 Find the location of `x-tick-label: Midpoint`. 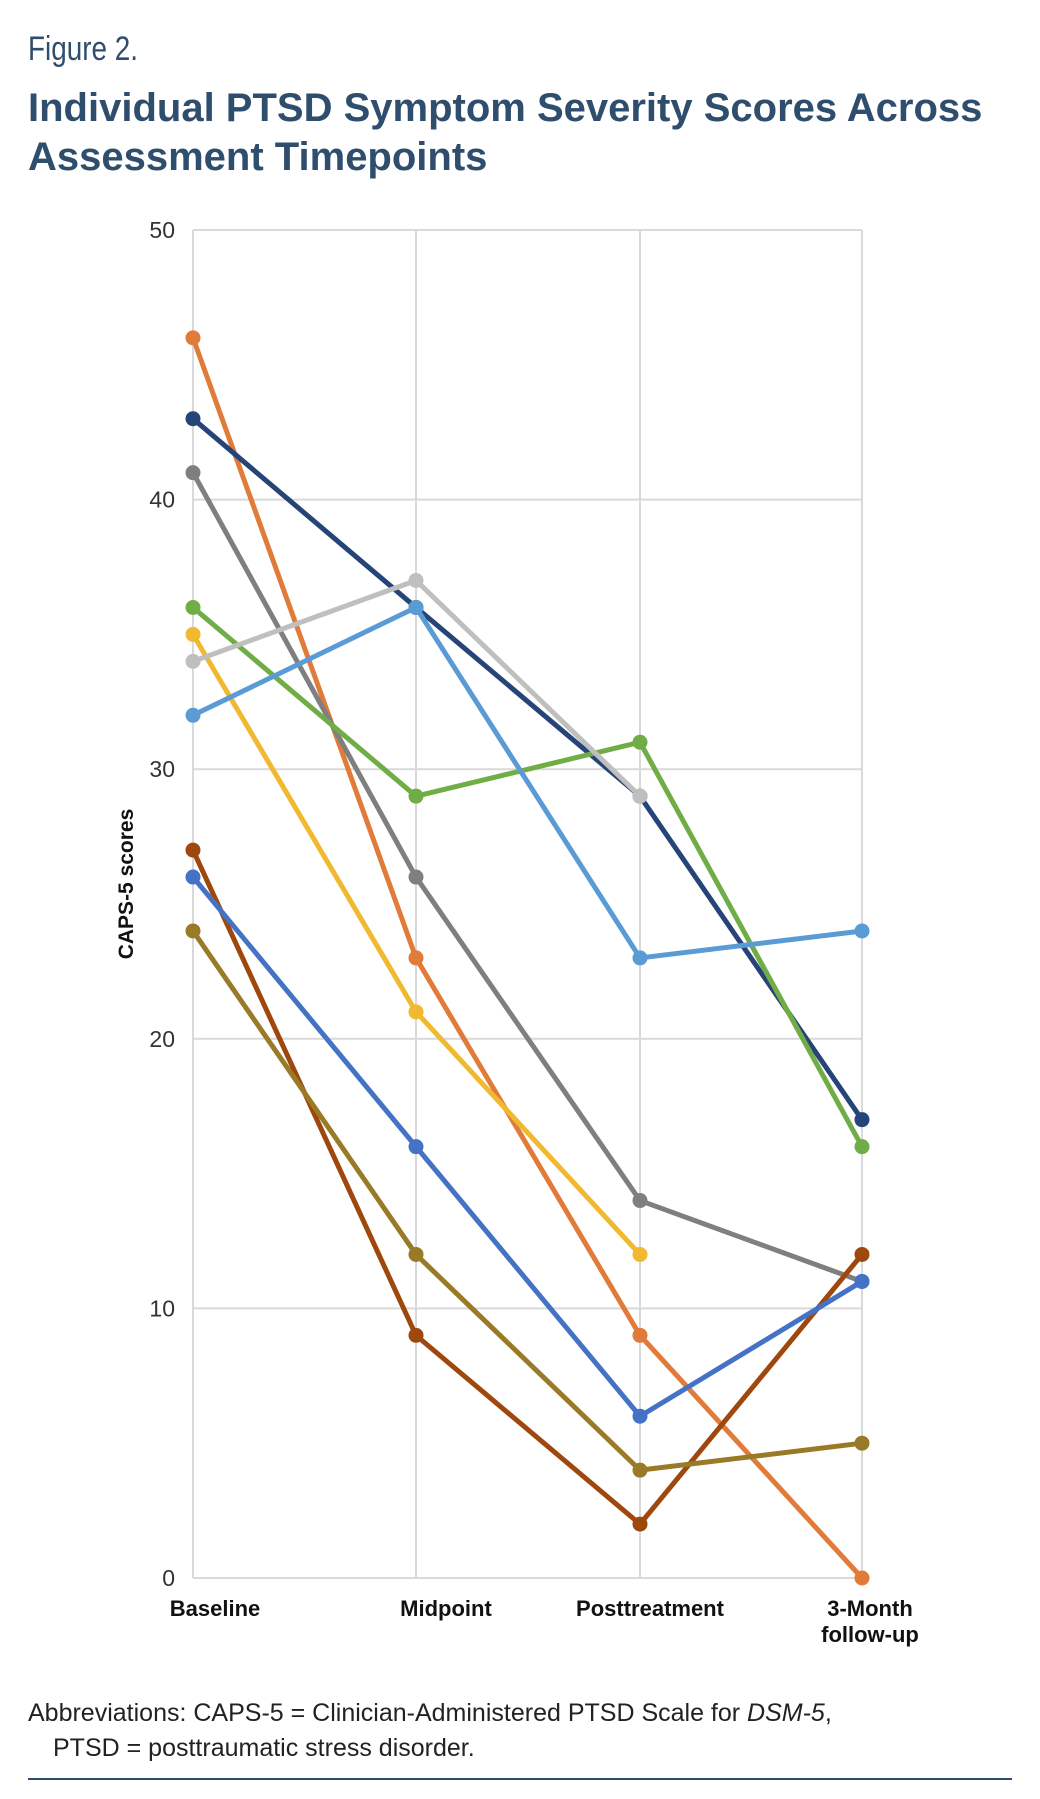

x-tick-label: Midpoint is located at coordinates (446, 1608).